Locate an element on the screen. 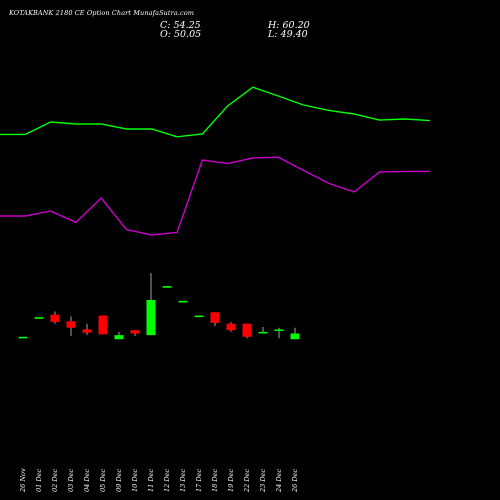 The width and height of the screenshot is (500, 500). green-indicator-line is located at coordinates (215, 112).